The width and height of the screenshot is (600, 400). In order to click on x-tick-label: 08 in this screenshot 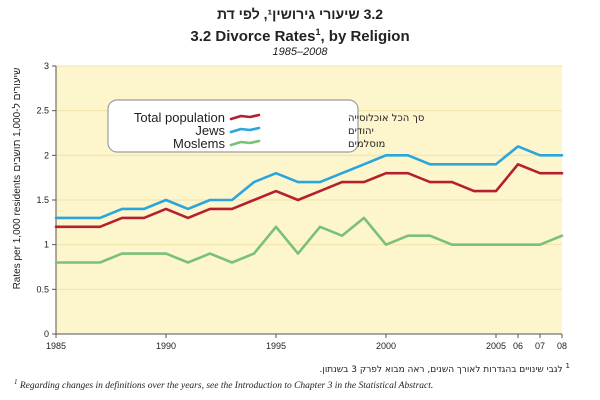, I will do `click(562, 346)`.